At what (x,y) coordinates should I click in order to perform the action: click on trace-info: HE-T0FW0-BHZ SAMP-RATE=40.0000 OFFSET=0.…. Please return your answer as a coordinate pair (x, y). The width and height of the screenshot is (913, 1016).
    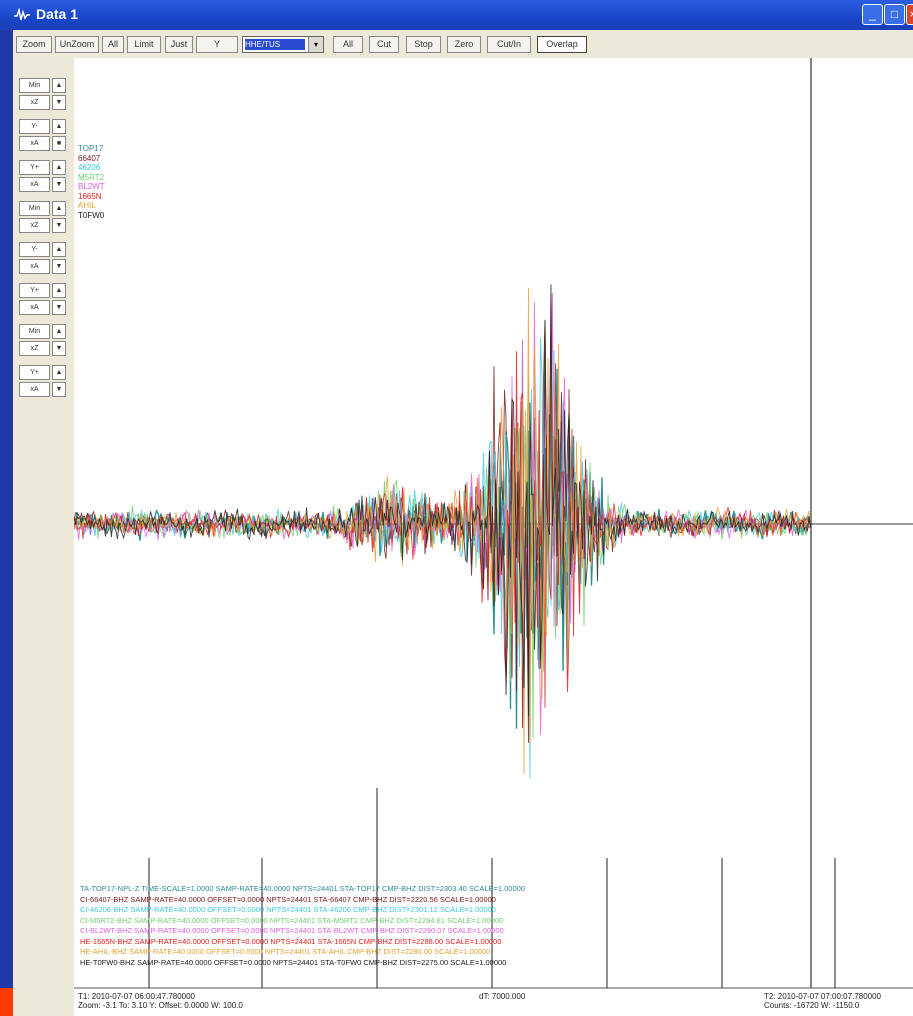
    Looking at the image, I should click on (293, 962).